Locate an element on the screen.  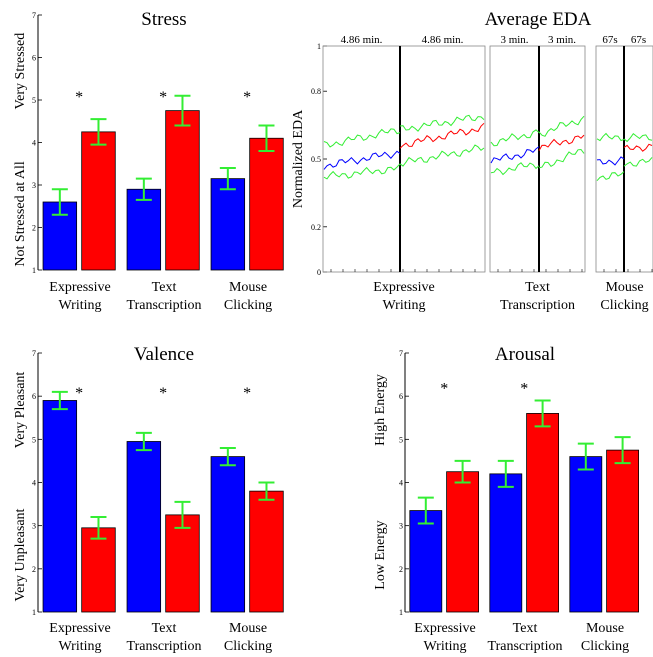
y-tick-label: 0.8 is located at coordinates (316, 91).